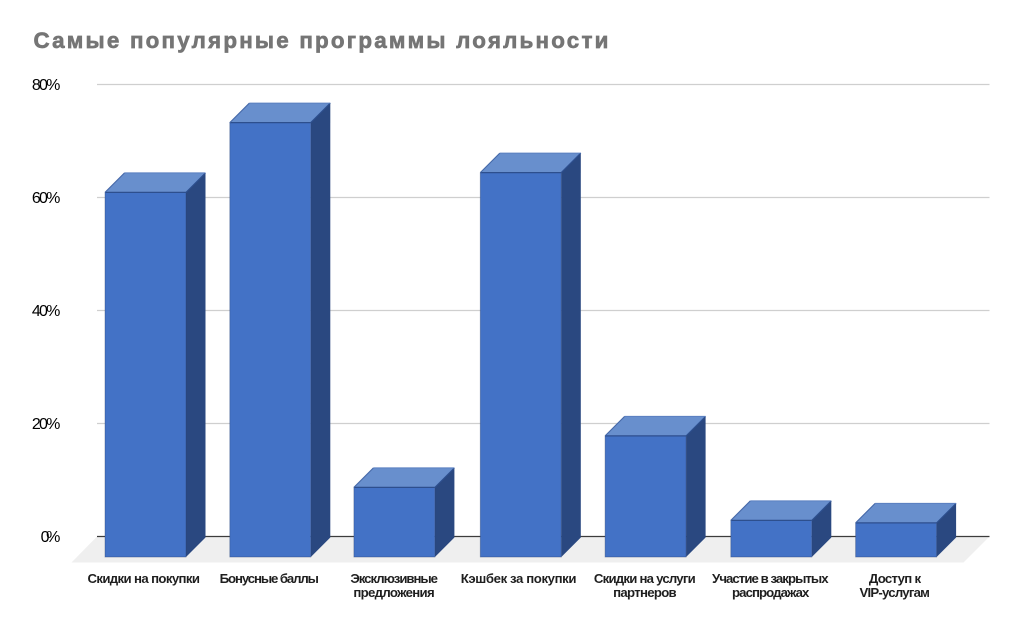 Image resolution: width=1021 pixels, height=636 pixels. I want to click on svg-text: партнеров, so click(645, 592).